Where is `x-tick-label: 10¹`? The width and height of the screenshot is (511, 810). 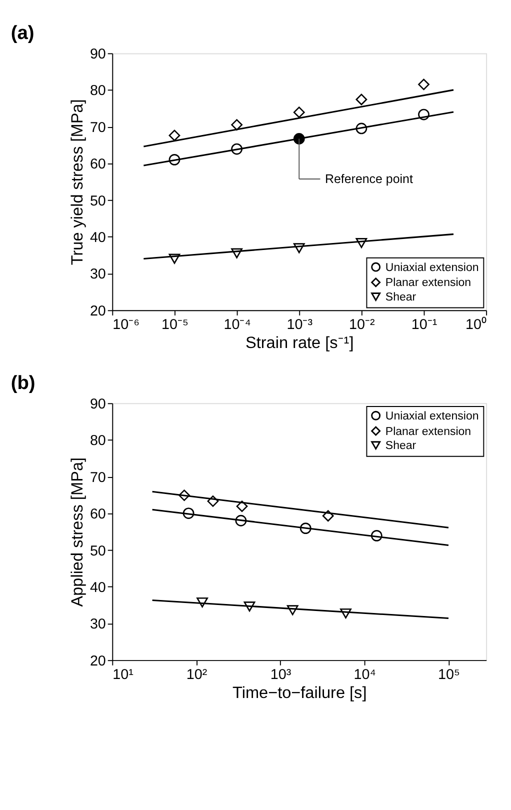
x-tick-label: 10¹ is located at coordinates (123, 674).